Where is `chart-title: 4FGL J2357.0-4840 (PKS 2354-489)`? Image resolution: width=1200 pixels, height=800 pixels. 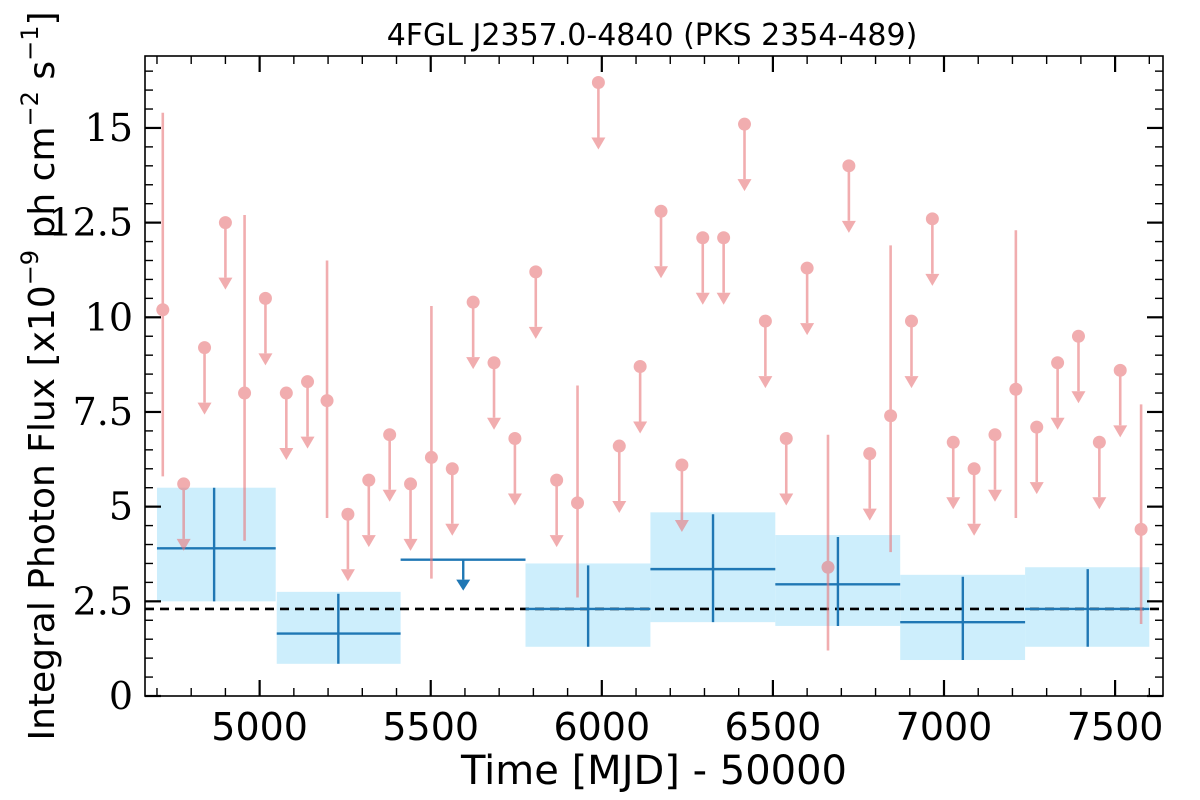 chart-title: 4FGL J2357.0-4840 (PKS 2354-489) is located at coordinates (652, 35).